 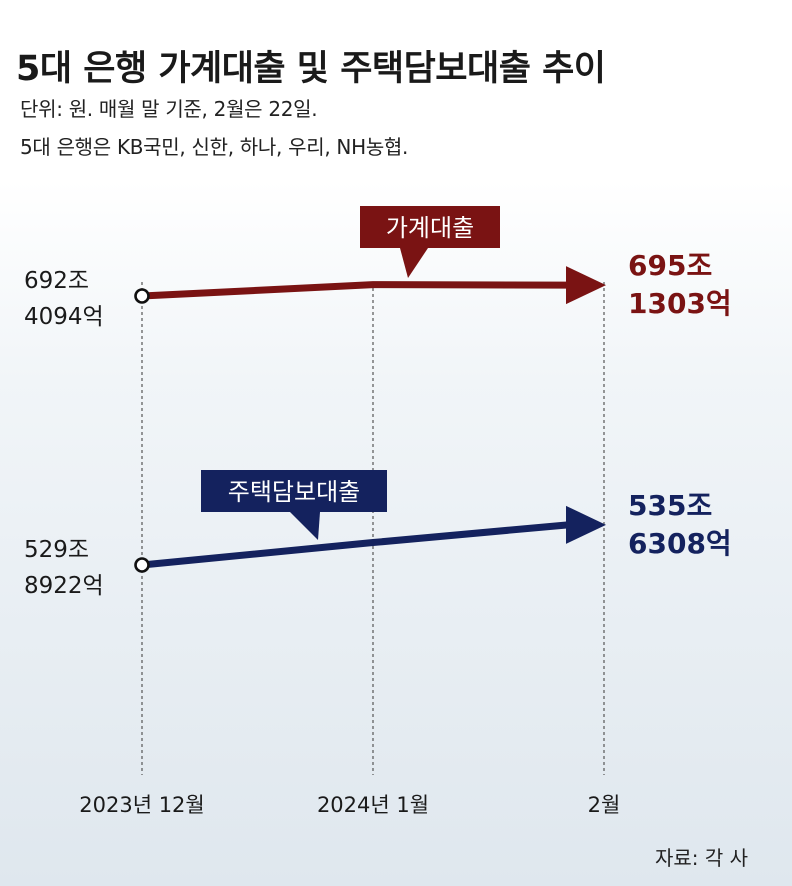 I want to click on end-value-label-0-0: 695조, so click(x=670, y=265).